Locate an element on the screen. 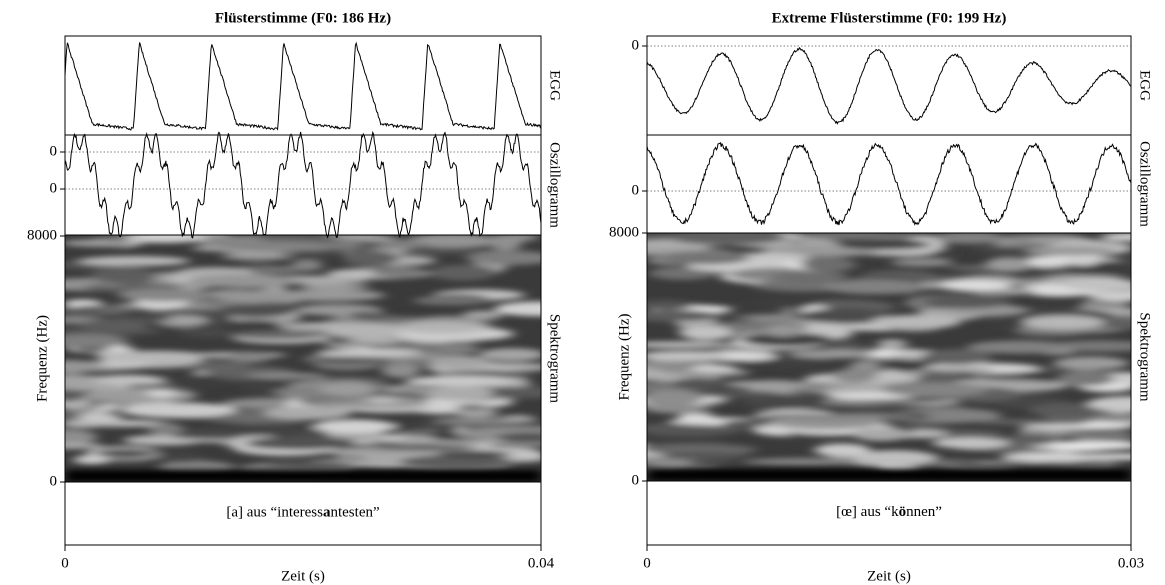  x-tick-label: 0 is located at coordinates (647, 563).